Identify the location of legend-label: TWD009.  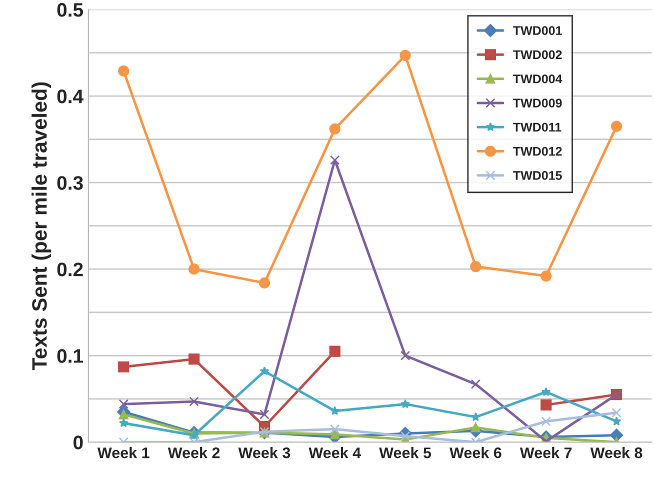
(537, 103).